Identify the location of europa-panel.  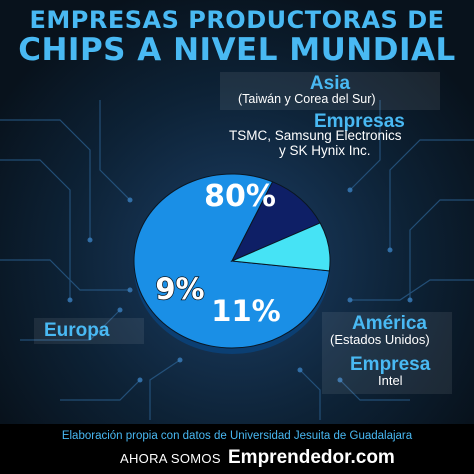
(89, 331).